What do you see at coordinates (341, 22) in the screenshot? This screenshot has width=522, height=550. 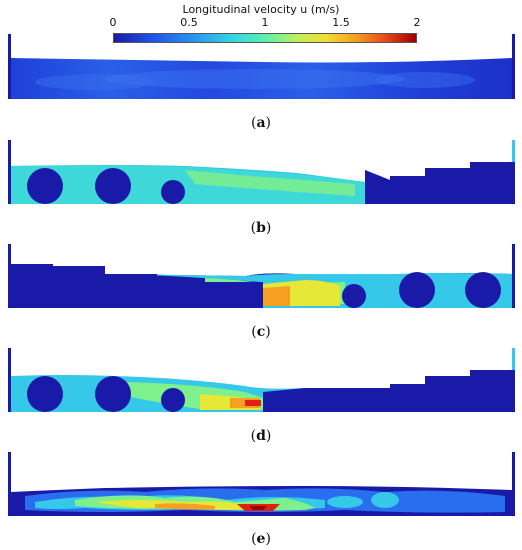 I see `colorbar-tick-label: 1.5` at bounding box center [341, 22].